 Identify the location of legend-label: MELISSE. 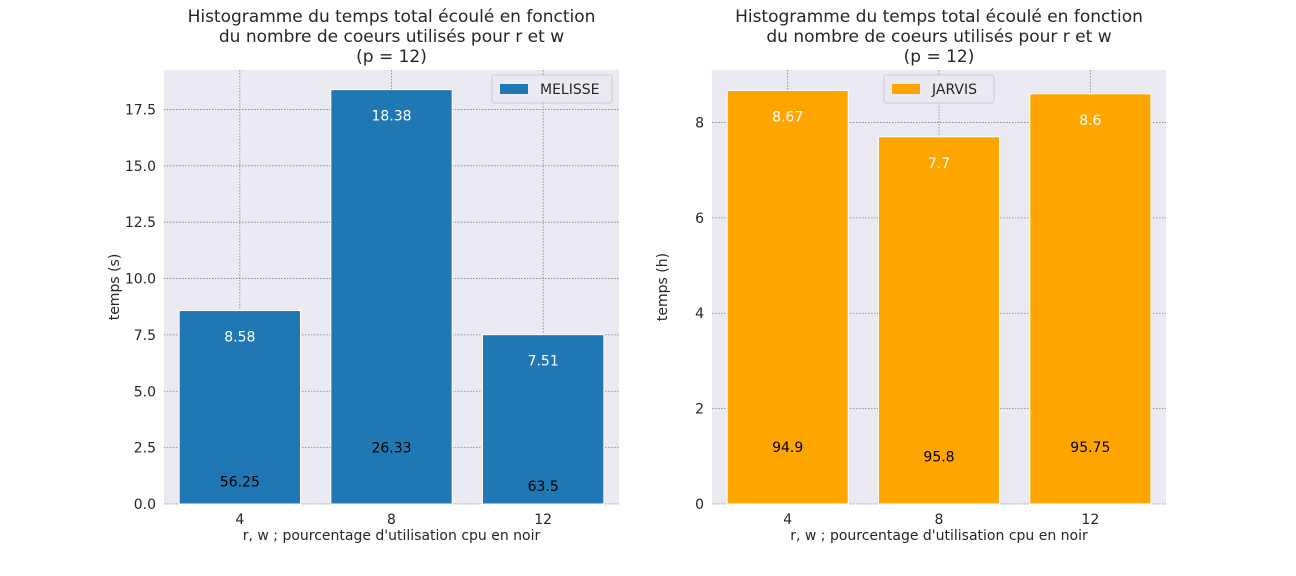
(569, 90).